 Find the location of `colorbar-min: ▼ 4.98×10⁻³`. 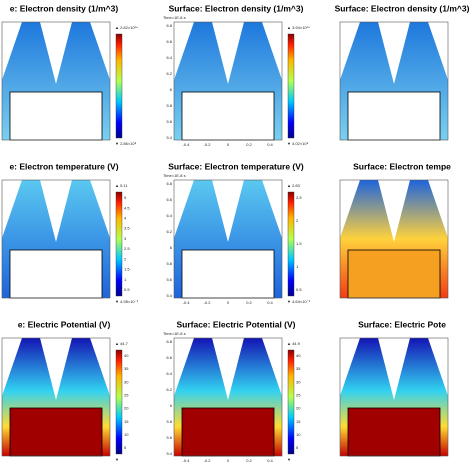

colorbar-min: ▼ 4.98×10⁻³ is located at coordinates (127, 301).